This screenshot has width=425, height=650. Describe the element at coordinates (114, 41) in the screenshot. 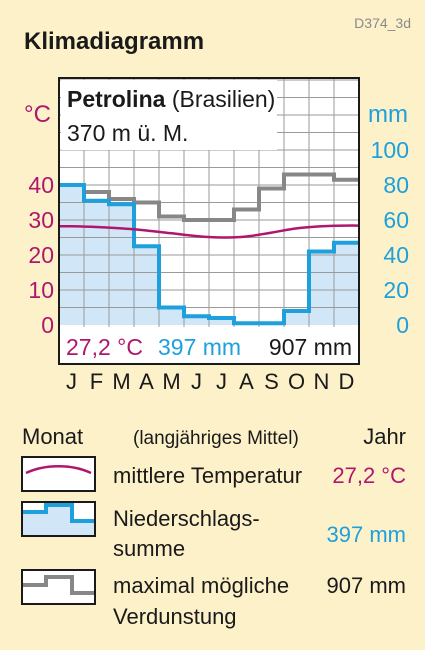

I see `chart-title: Klimadiagramm` at that location.